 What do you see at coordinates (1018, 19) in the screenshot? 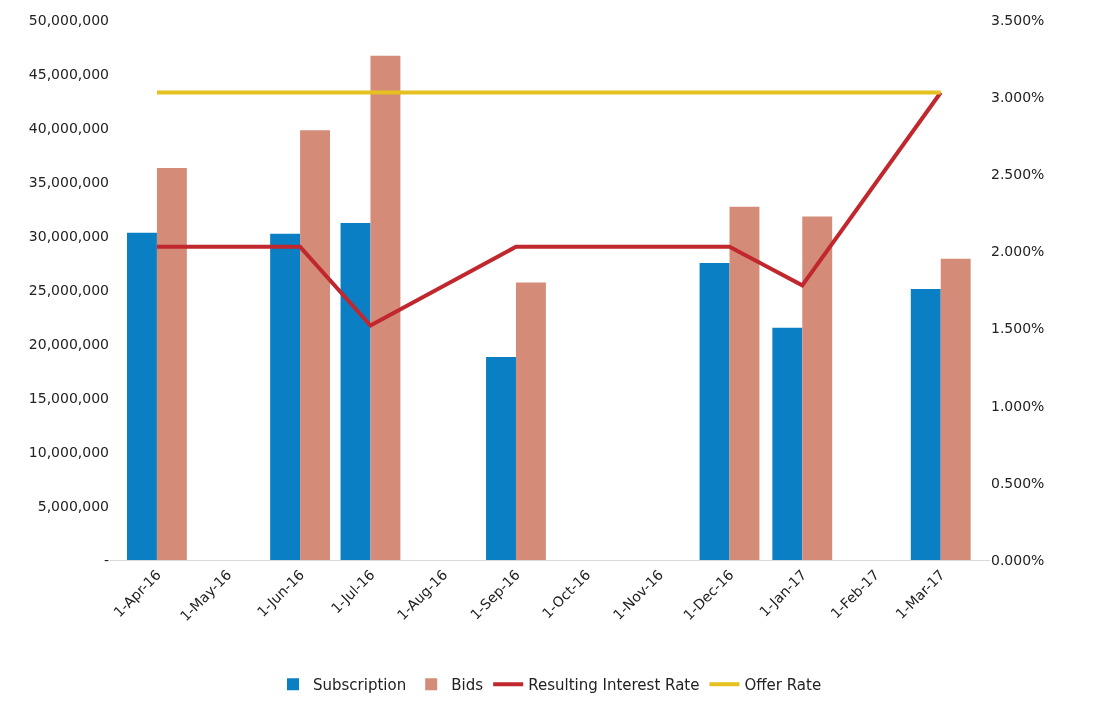
I see `y2-tick-label: 3.500%` at bounding box center [1018, 19].